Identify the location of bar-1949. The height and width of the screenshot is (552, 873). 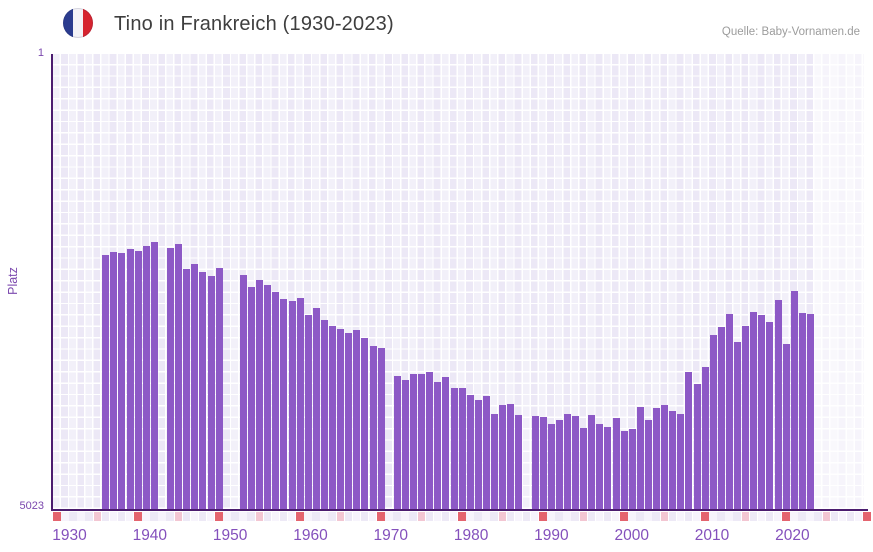
(211, 392).